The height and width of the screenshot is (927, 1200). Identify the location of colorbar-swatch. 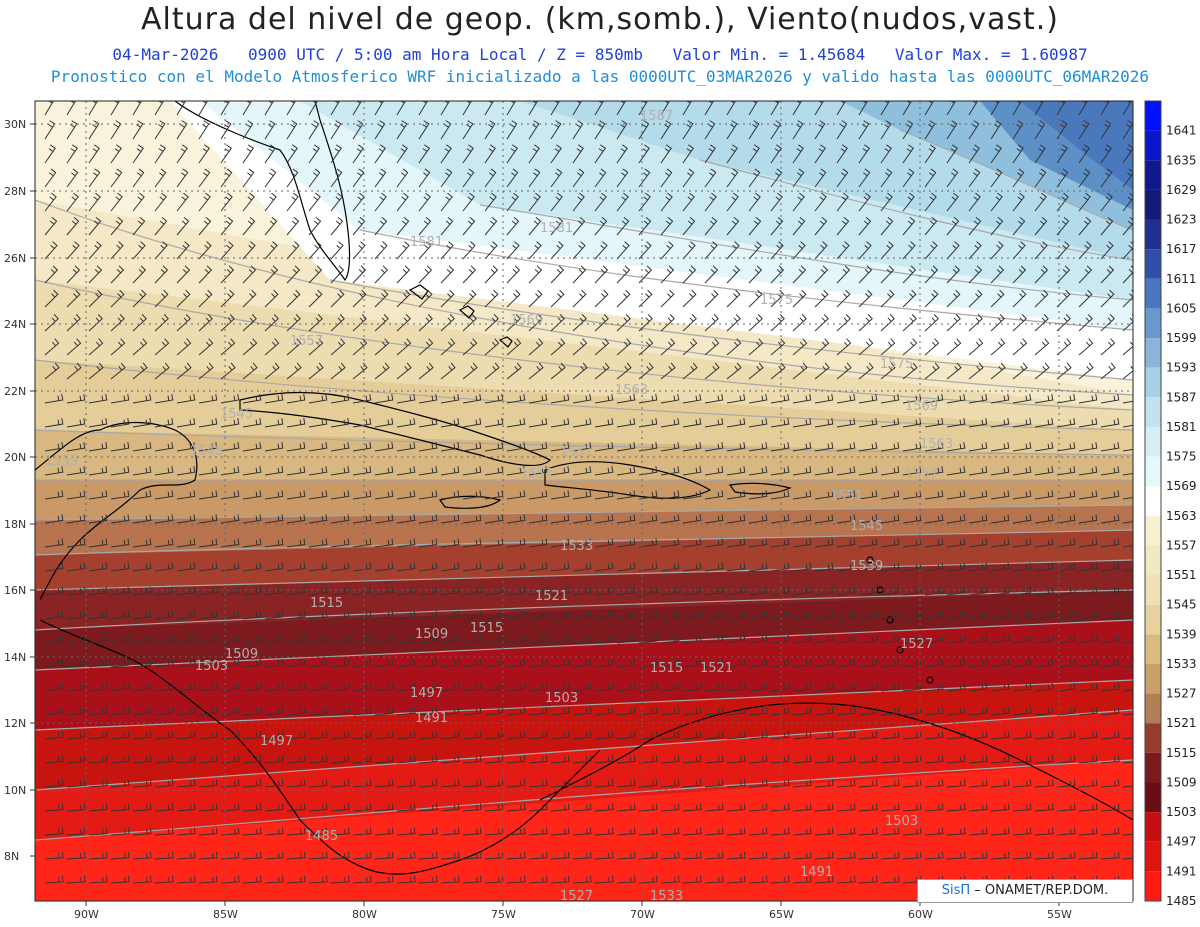
(1153, 353).